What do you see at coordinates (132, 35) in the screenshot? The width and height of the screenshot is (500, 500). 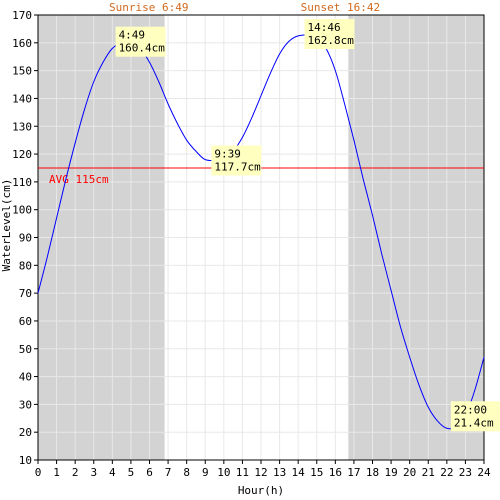 I see `extremum-time: 4:49` at bounding box center [132, 35].